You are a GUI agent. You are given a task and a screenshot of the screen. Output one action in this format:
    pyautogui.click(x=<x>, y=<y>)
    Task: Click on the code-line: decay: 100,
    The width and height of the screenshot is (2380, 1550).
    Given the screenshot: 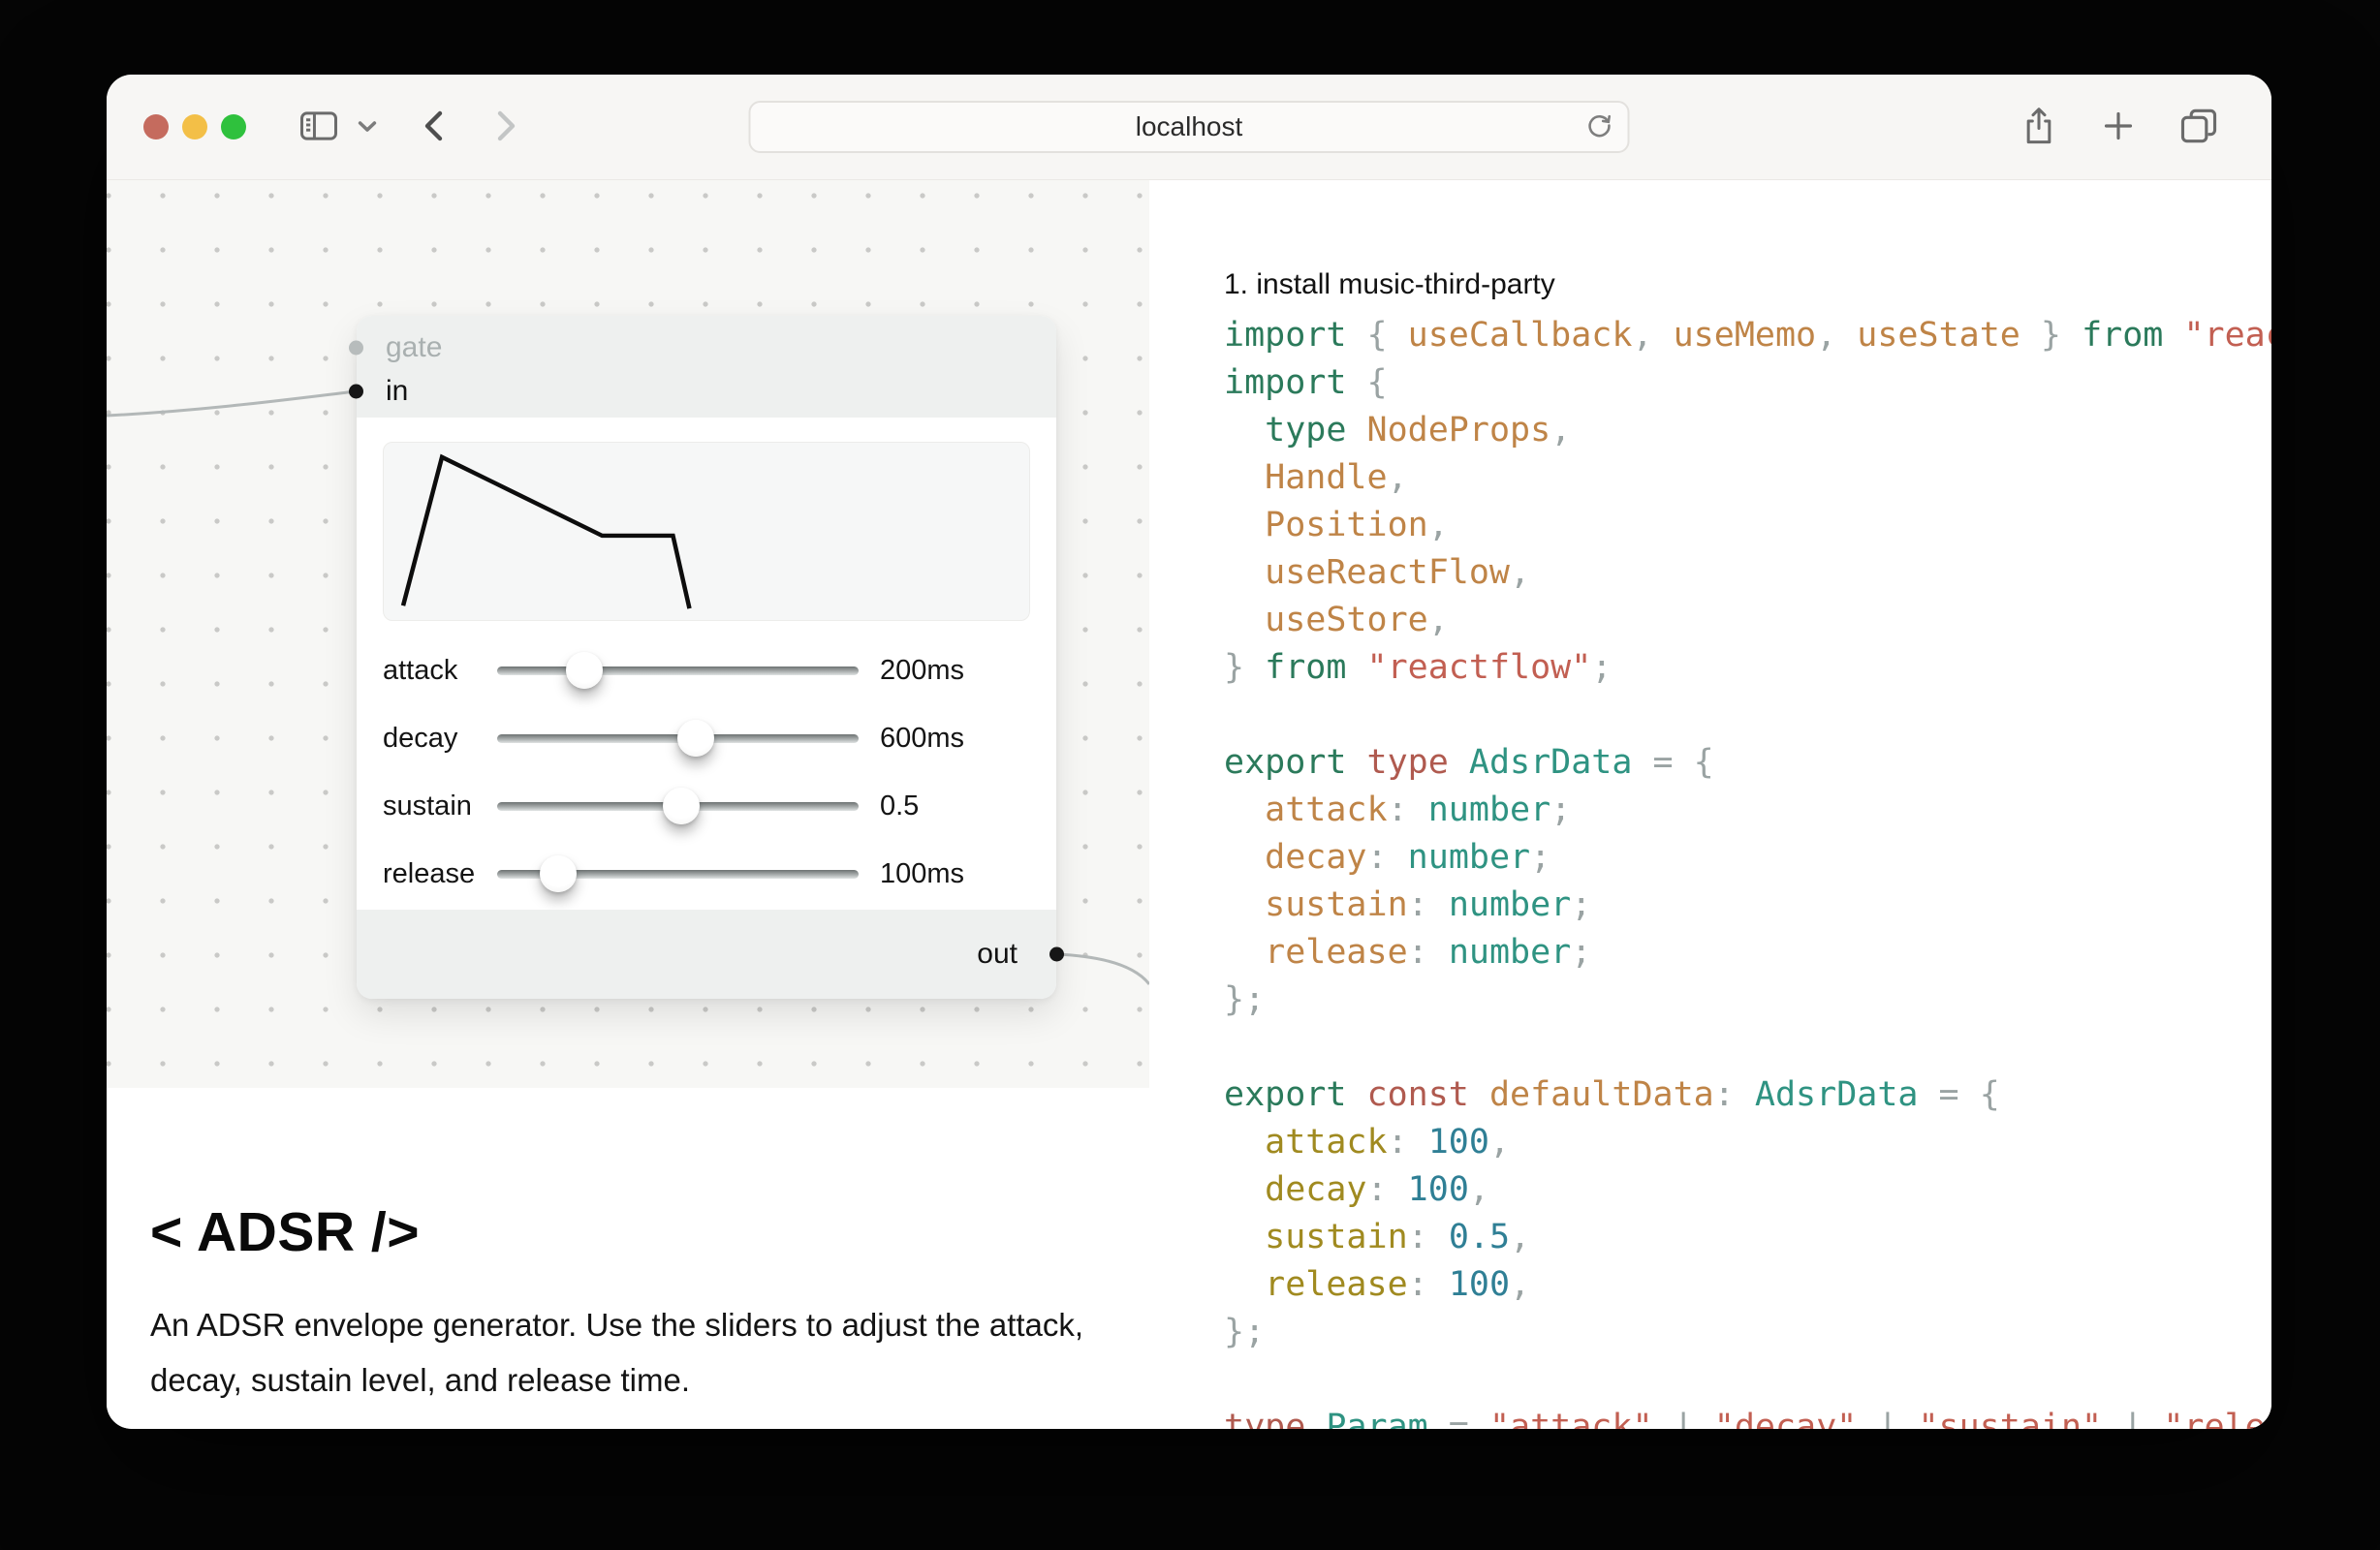 What is the action you would take?
    pyautogui.click(x=1357, y=1189)
    